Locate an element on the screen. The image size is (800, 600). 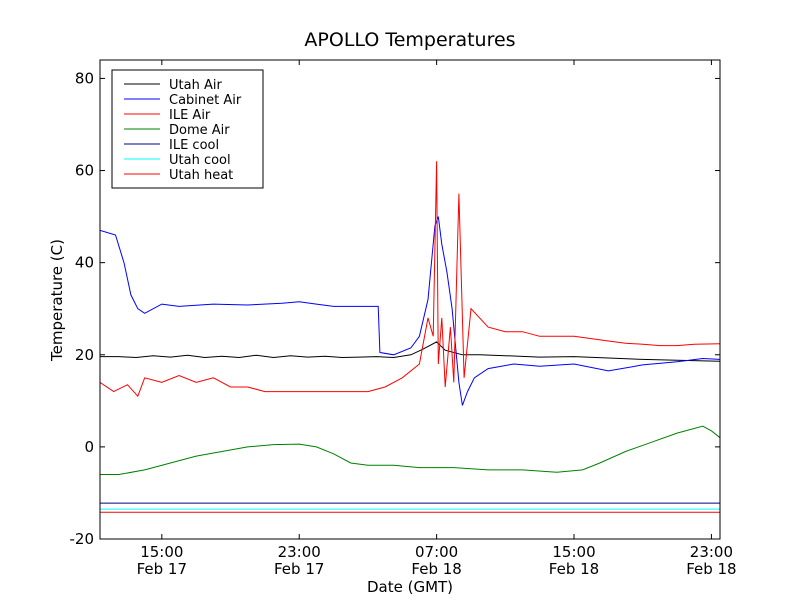
legend-label: Dome Air is located at coordinates (199, 130).